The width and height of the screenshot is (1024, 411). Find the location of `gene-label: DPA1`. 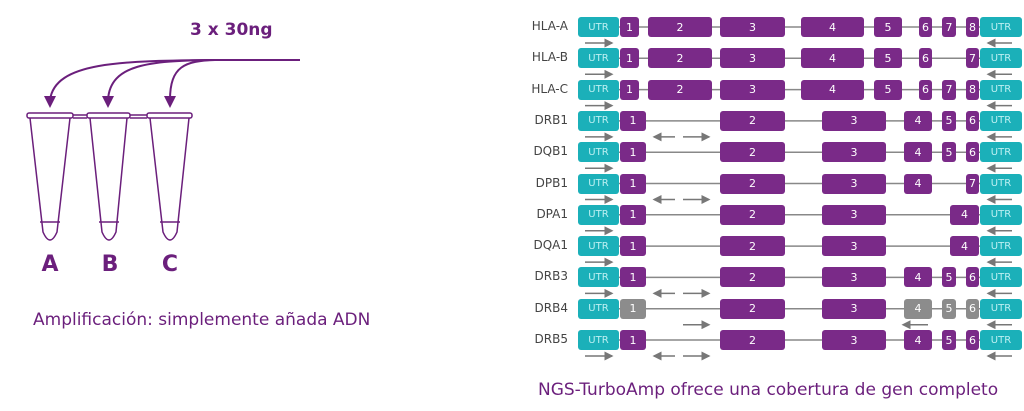

gene-label: DPA1 is located at coordinates (552, 213).